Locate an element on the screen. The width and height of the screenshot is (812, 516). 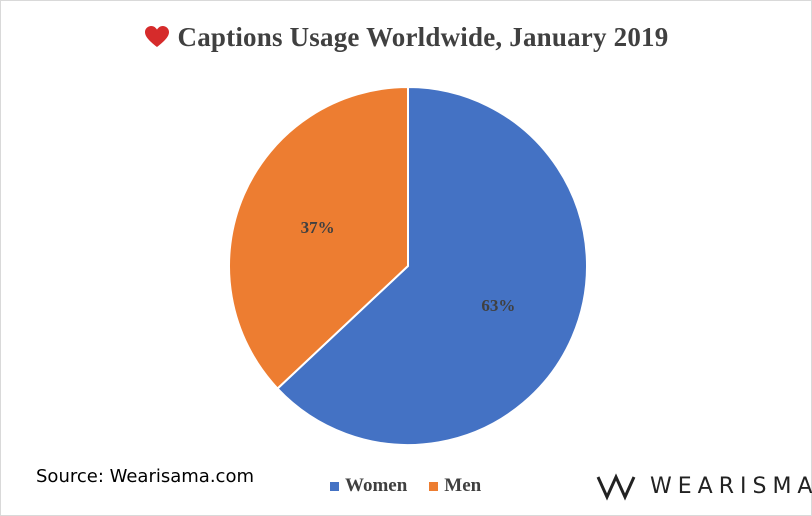
chart-title-text: Captions Usage Worldwide, January 2019 is located at coordinates (423, 37).